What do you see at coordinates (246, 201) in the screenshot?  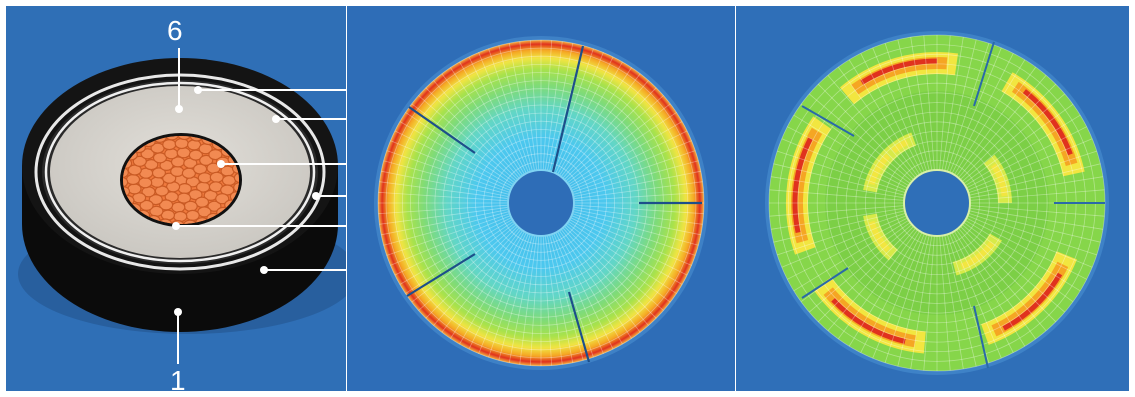 I see `leader-dots` at bounding box center [246, 201].